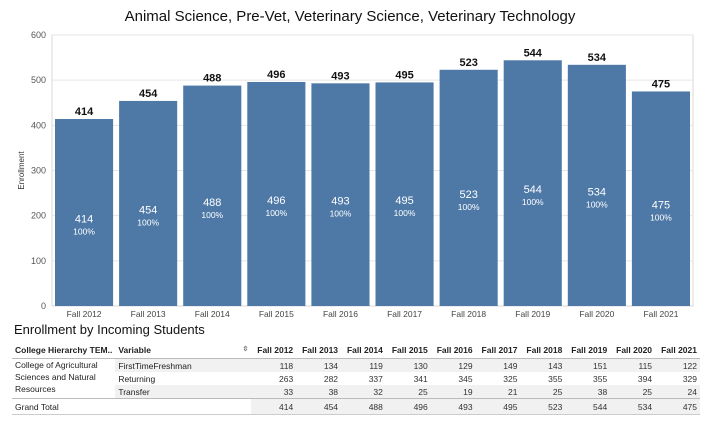 The image size is (720, 425). I want to click on table-cell: 130, so click(408, 365).